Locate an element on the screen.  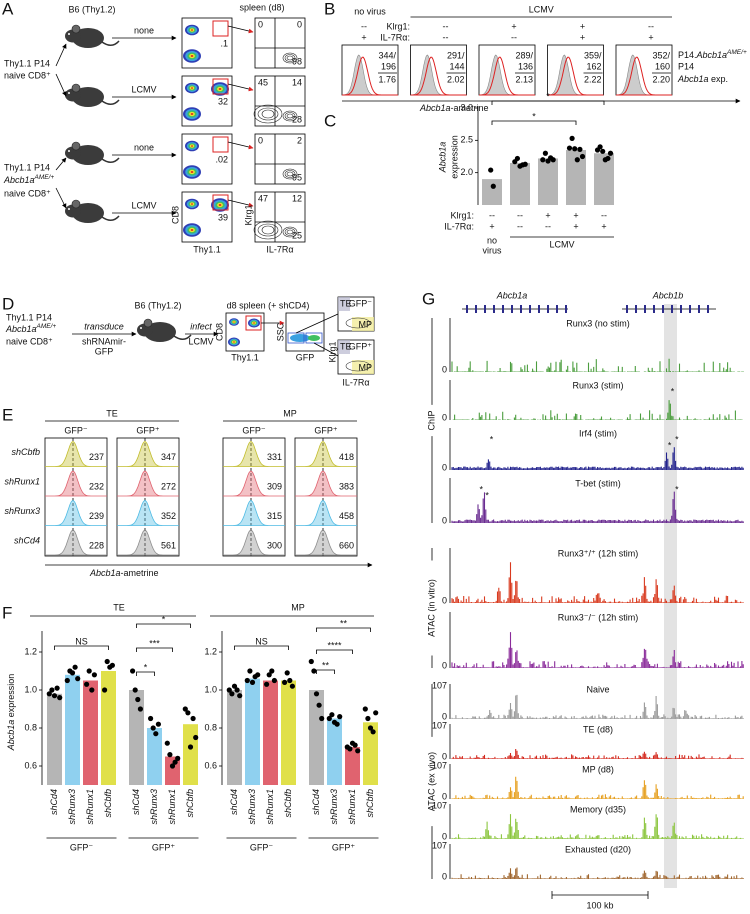
te-gate is located at coordinates (344, 347).